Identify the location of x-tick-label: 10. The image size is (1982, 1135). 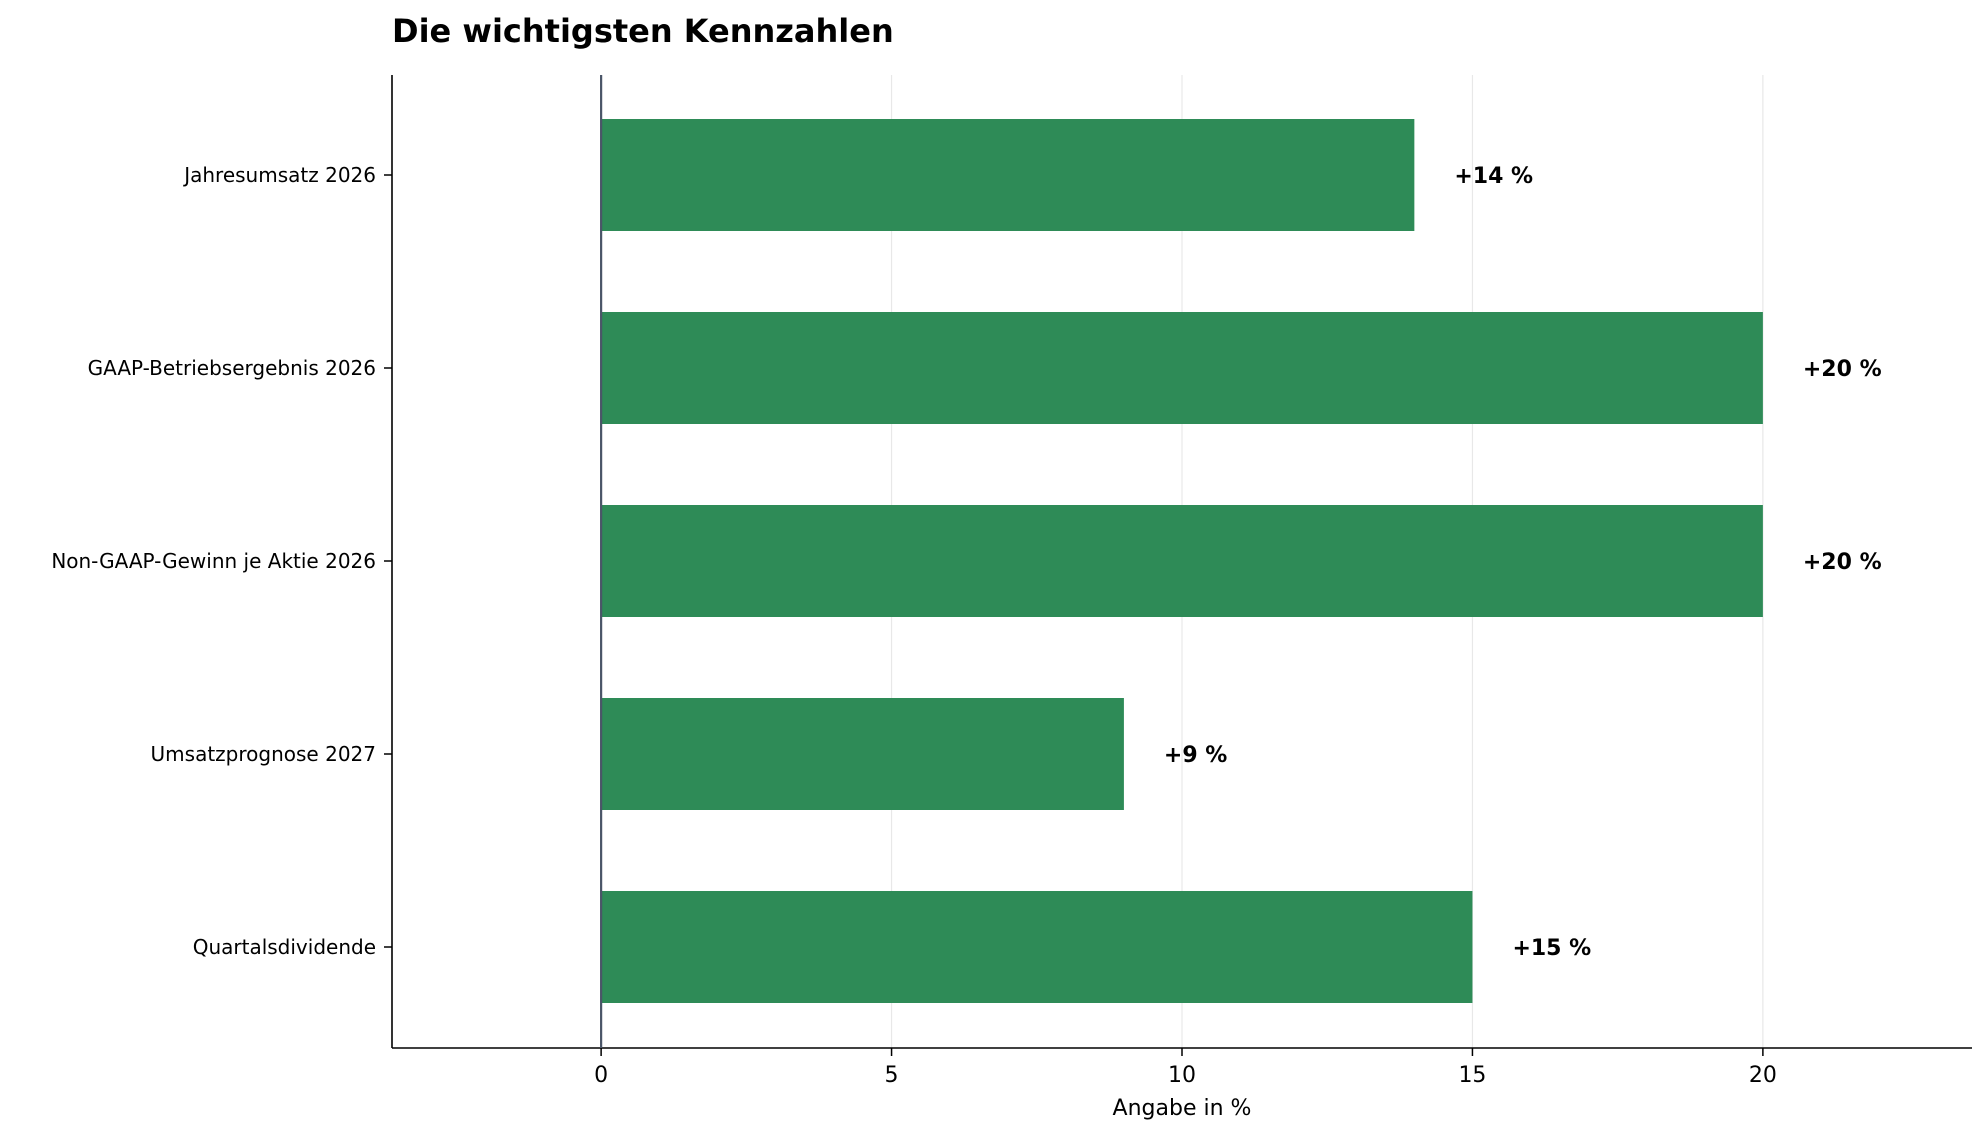
(1182, 1075).